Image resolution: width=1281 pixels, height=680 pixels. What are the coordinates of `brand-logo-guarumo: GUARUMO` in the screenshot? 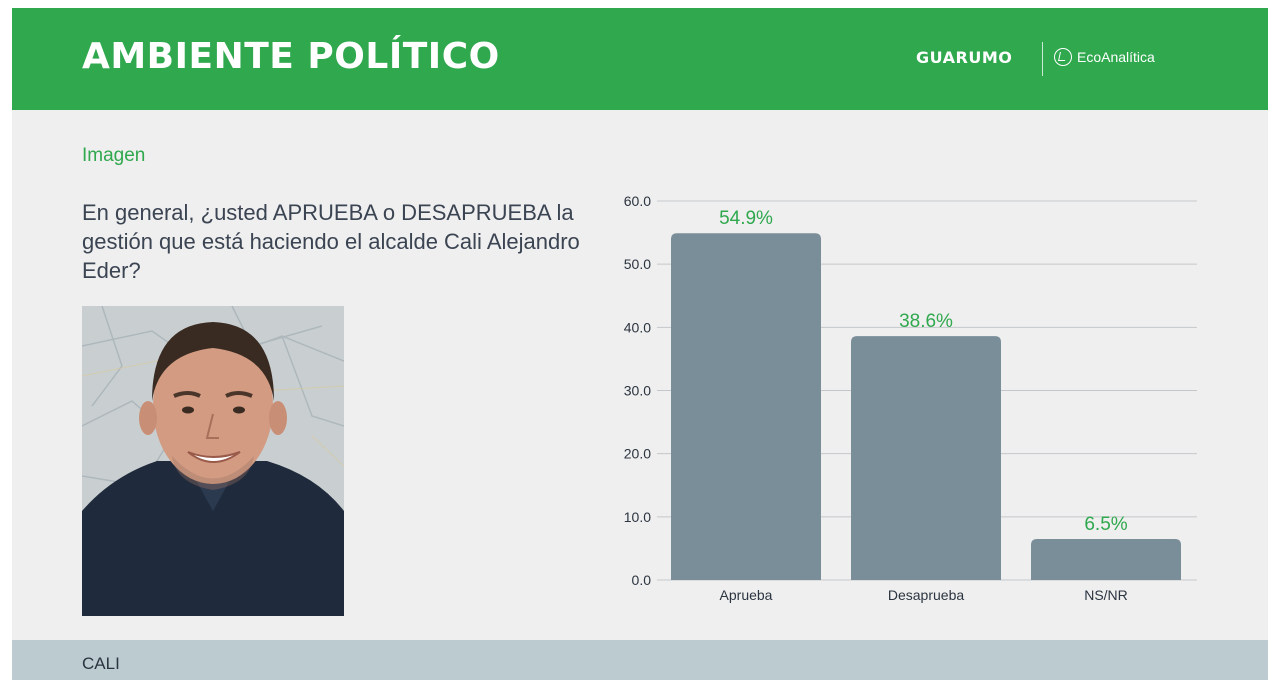 It's located at (964, 57).